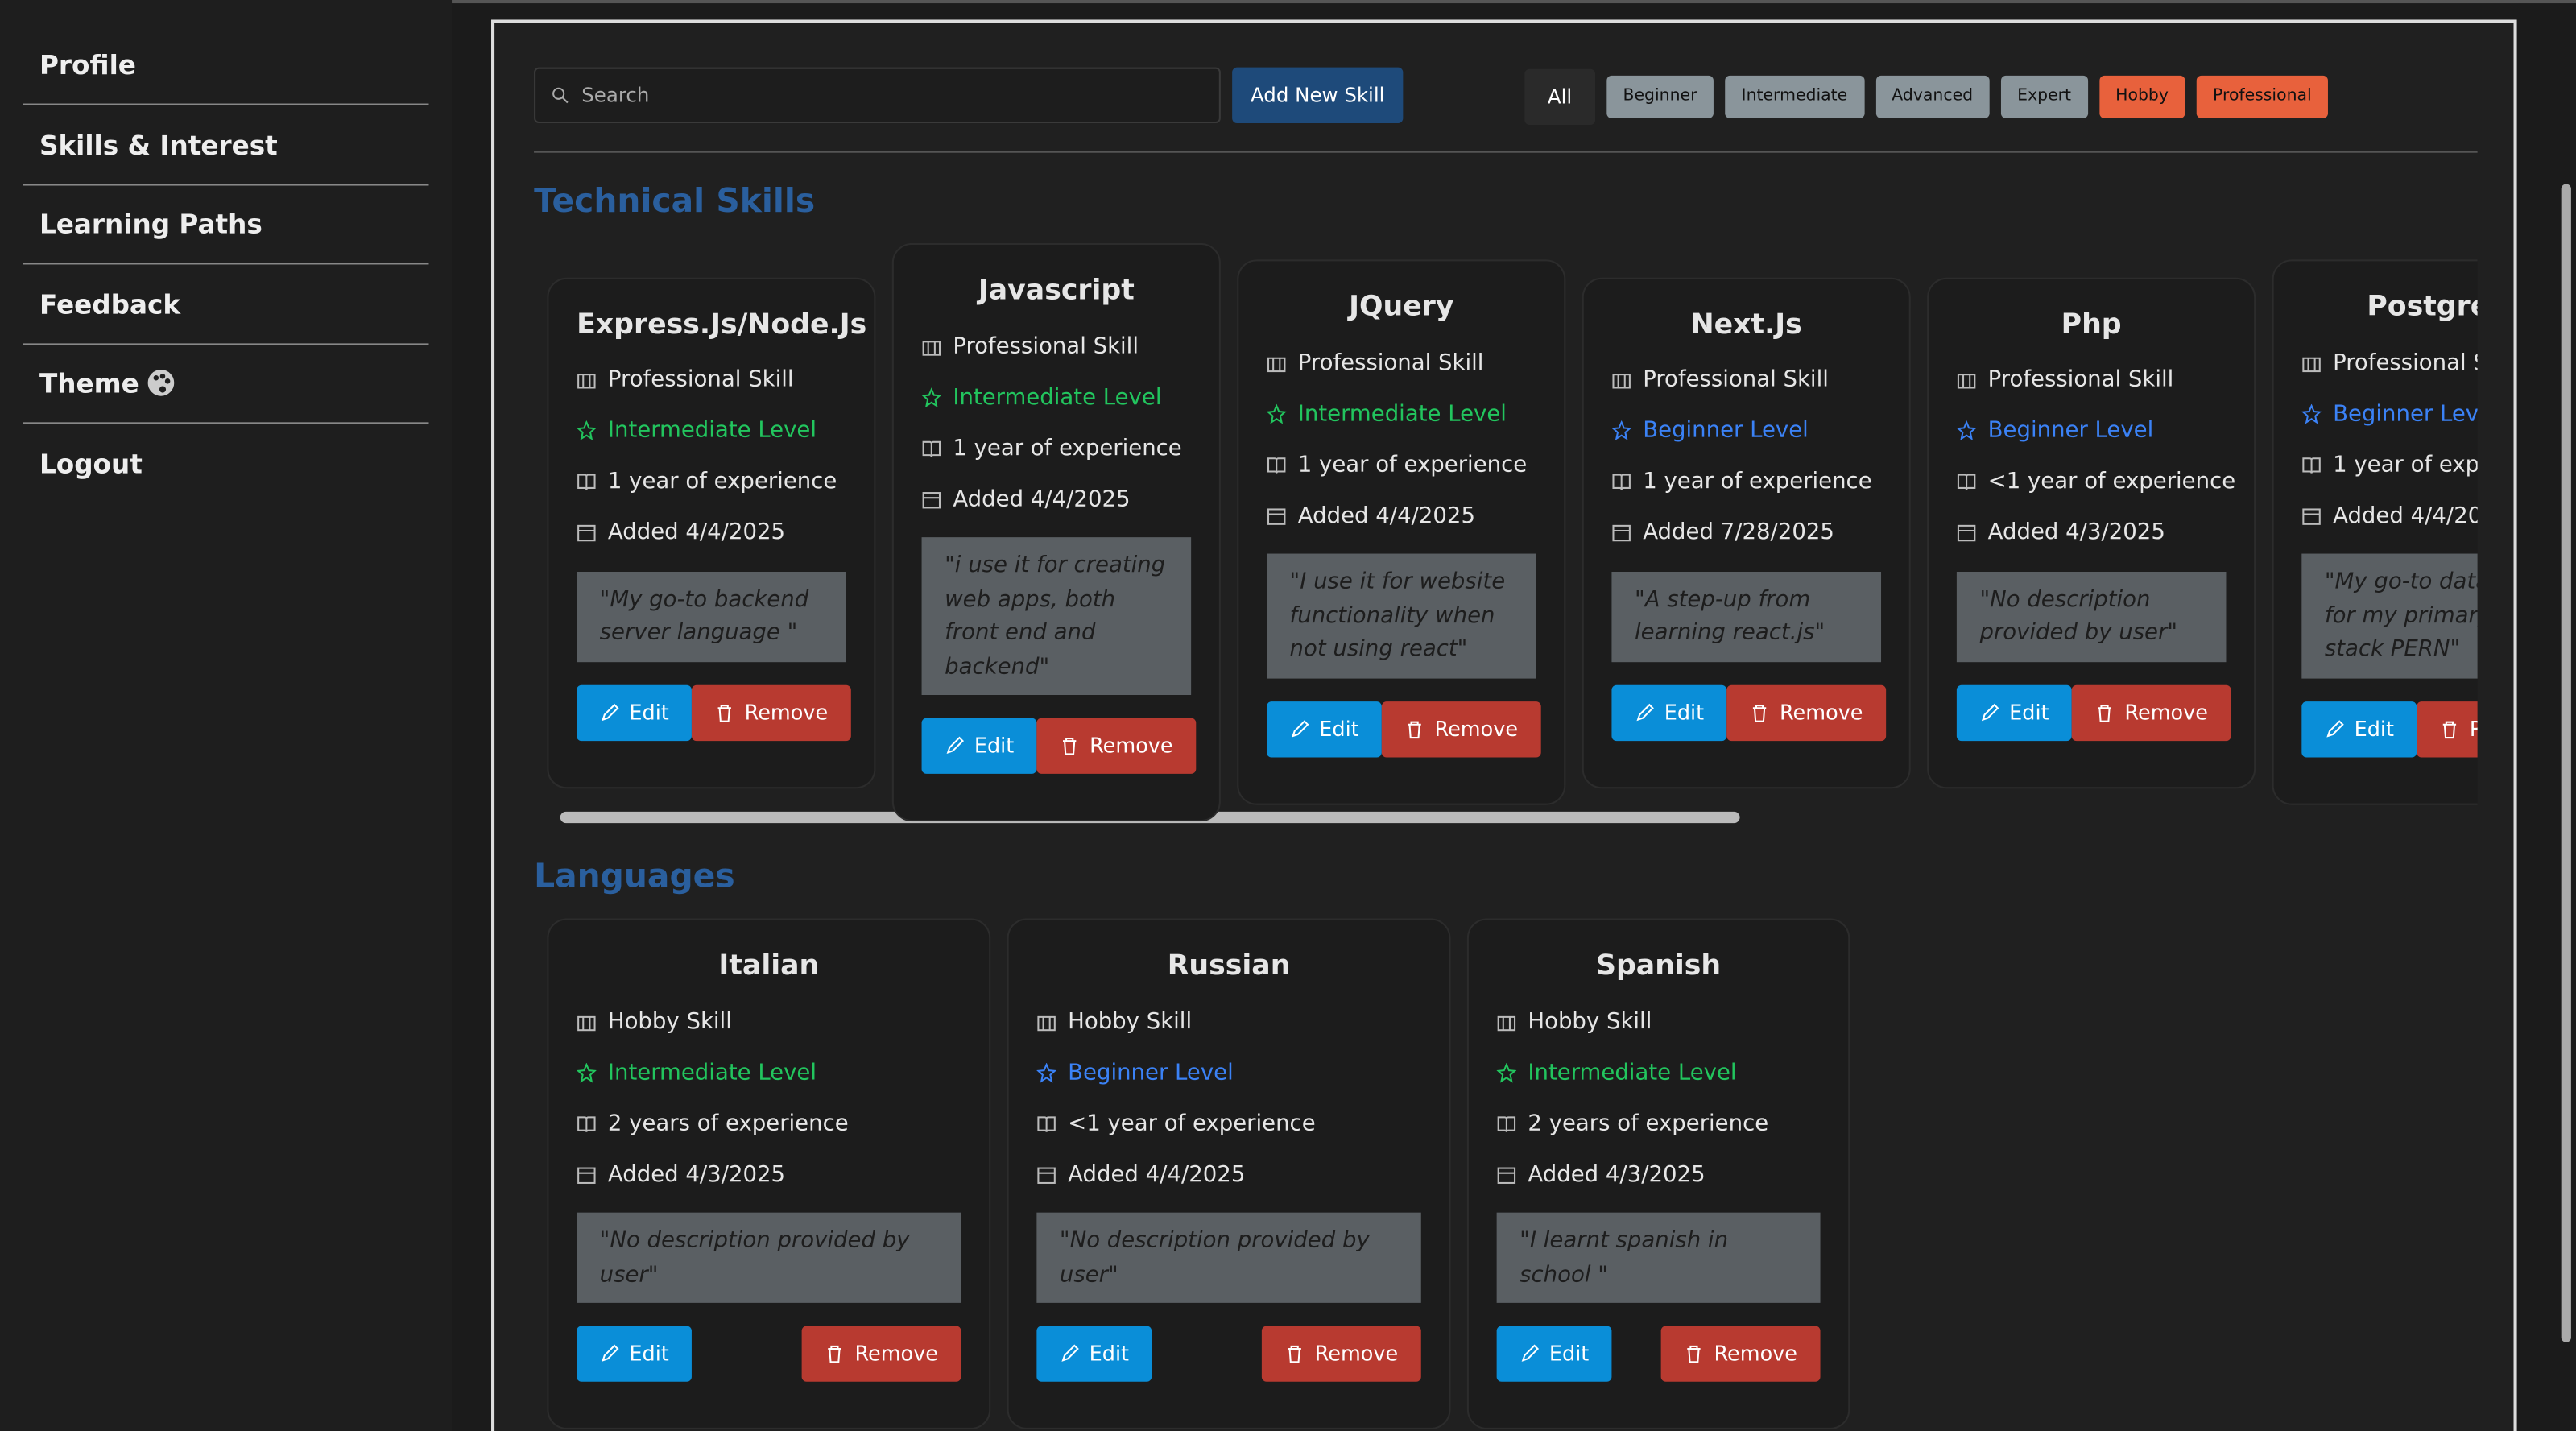 The width and height of the screenshot is (2576, 1431). What do you see at coordinates (2405, 413) in the screenshot?
I see `card-level-text: Beginner Level` at bounding box center [2405, 413].